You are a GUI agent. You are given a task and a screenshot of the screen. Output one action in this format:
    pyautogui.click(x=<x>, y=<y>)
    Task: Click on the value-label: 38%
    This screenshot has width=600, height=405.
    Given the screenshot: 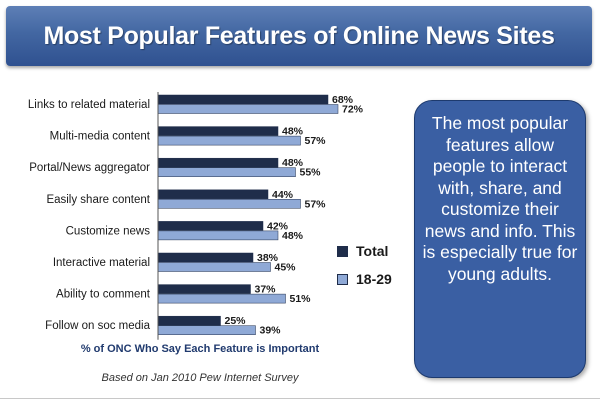 What is the action you would take?
    pyautogui.click(x=268, y=258)
    